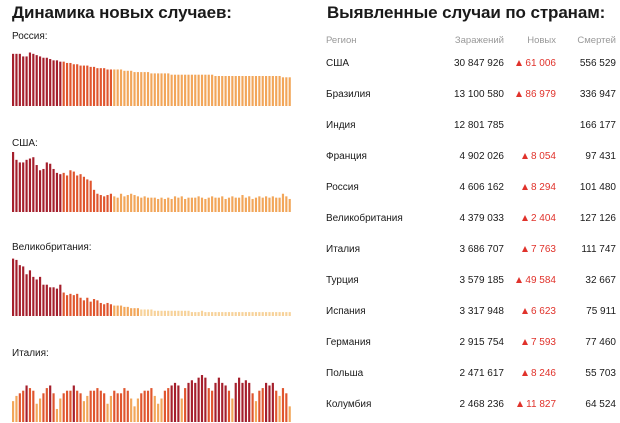 This screenshot has height=423, width=620. What do you see at coordinates (471, 218) in the screenshot?
I see `table-row: Великобритания 4 379 033 2 404 127 126` at bounding box center [471, 218].